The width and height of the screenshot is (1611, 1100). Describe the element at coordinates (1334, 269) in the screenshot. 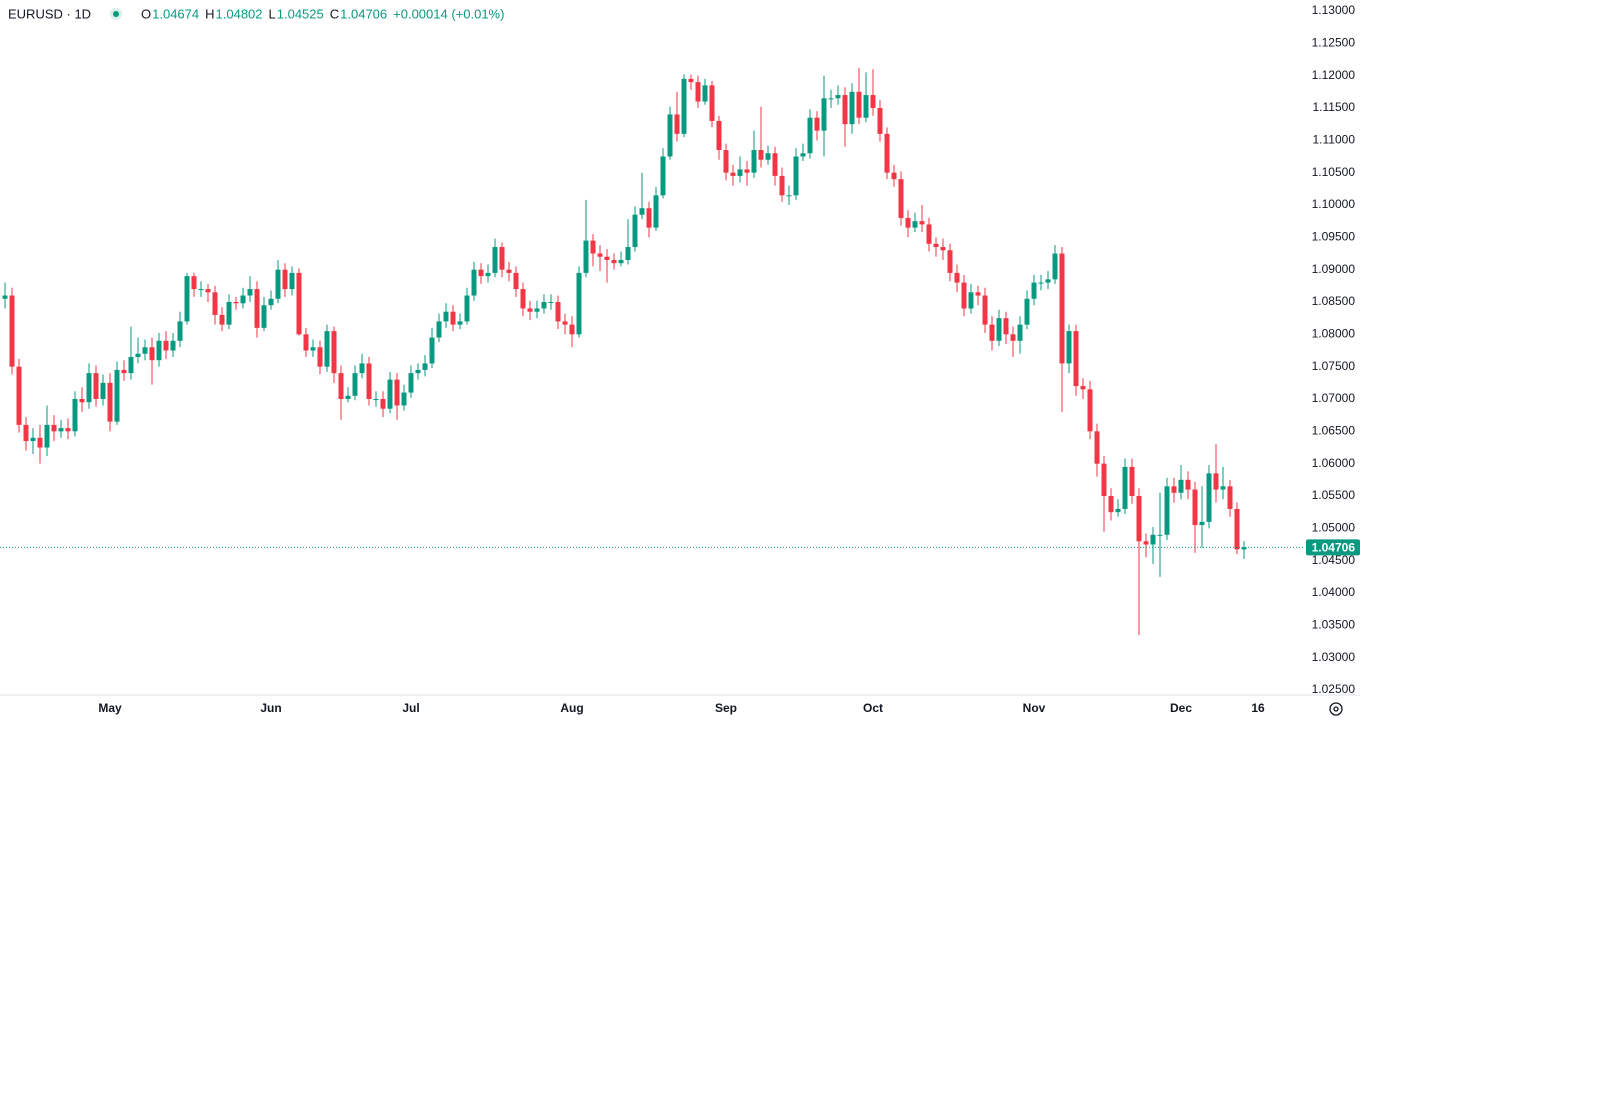

I see `y-tick-label: 1.09000` at that location.